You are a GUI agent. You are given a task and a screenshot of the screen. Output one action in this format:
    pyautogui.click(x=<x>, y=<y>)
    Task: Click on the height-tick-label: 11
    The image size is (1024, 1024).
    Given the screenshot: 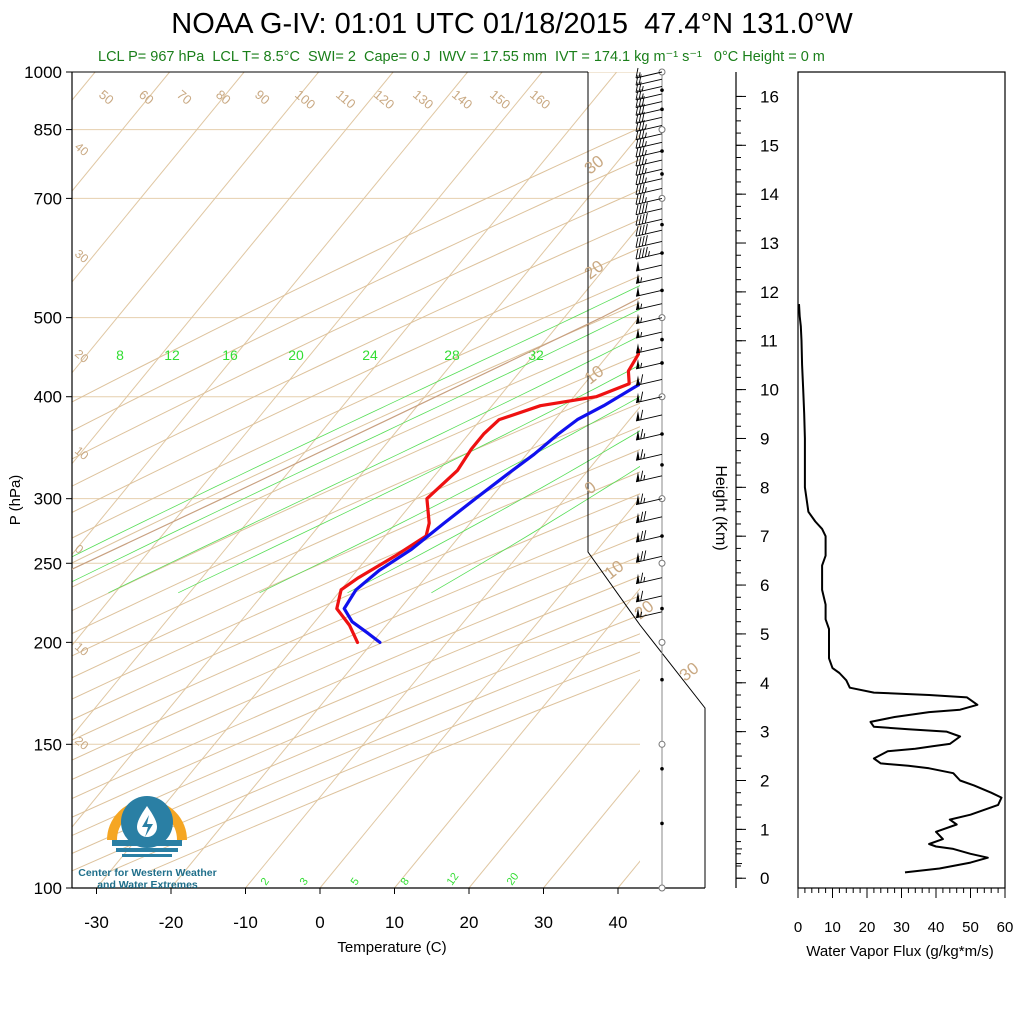 What is the action you would take?
    pyautogui.click(x=769, y=341)
    